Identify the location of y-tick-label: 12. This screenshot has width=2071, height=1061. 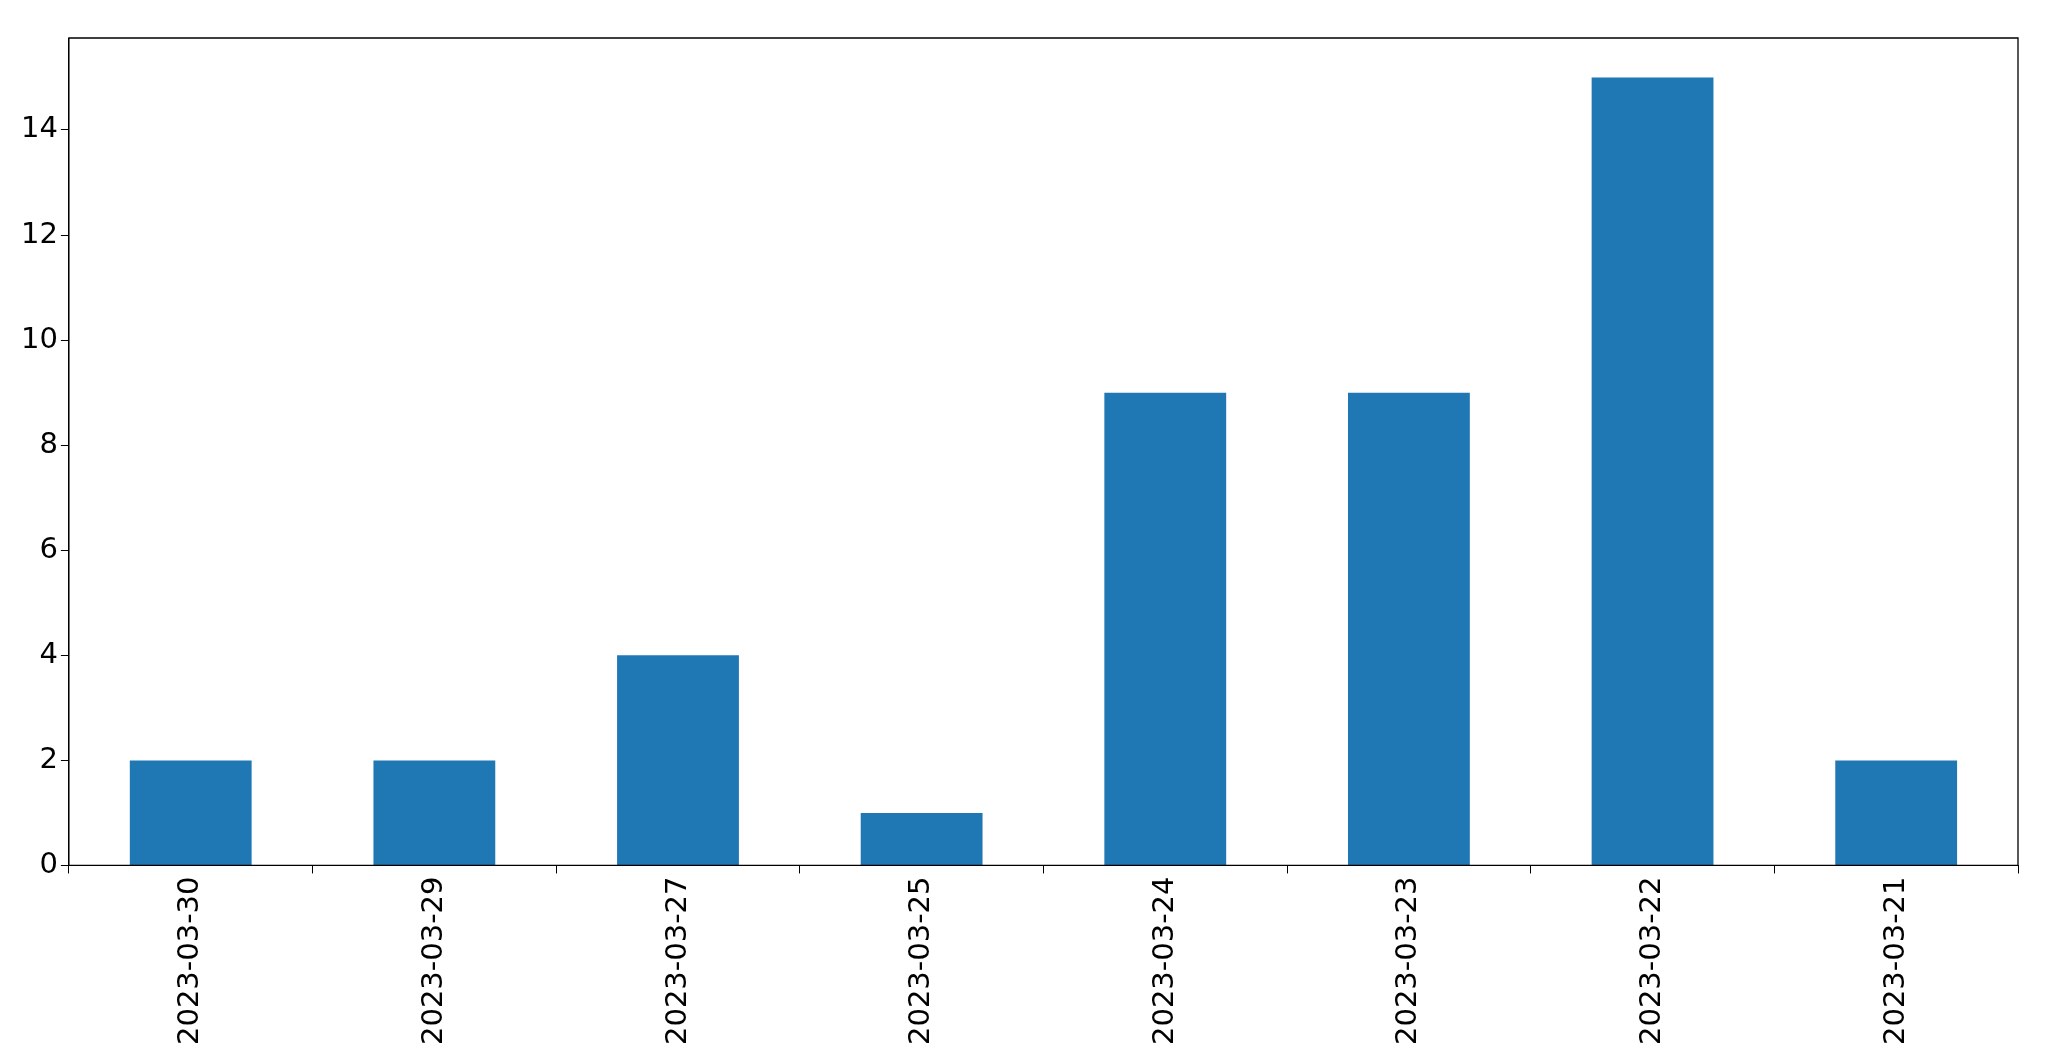
(39, 232).